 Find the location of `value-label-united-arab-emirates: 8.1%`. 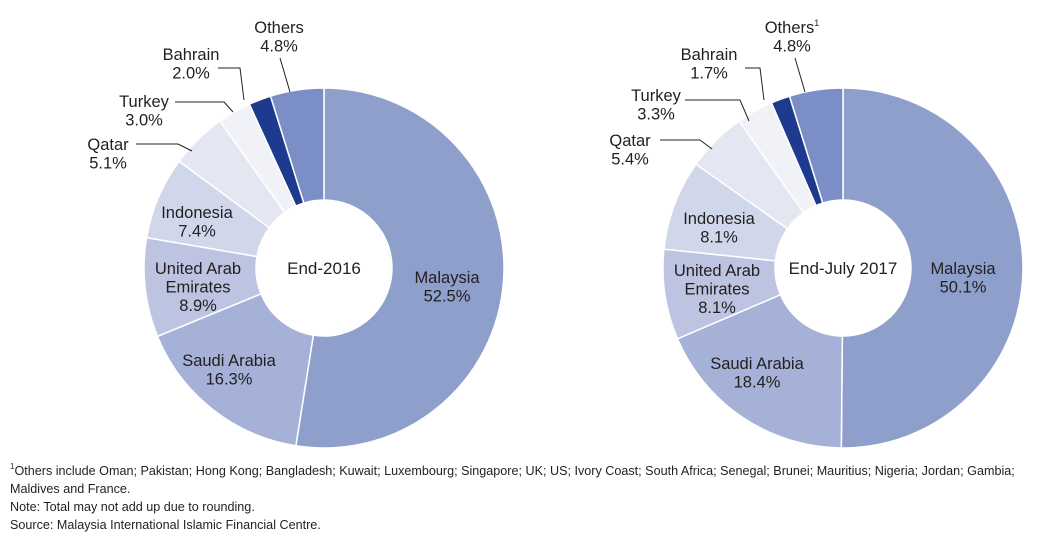

value-label-united-arab-emirates: 8.1% is located at coordinates (717, 308).